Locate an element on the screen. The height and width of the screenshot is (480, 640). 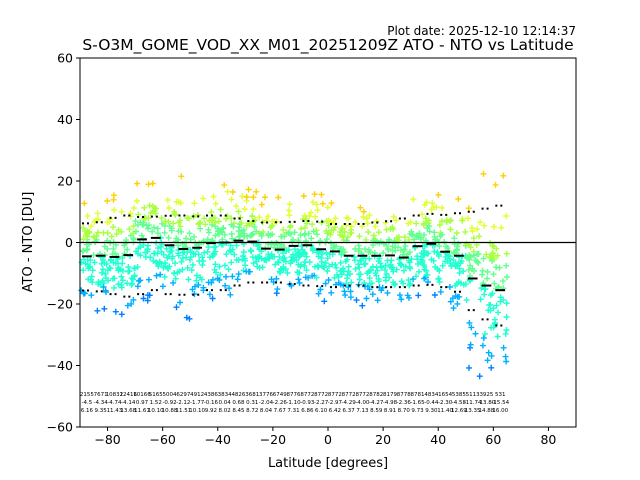
bin-stat-text: 8.59 is located at coordinates (376, 411).